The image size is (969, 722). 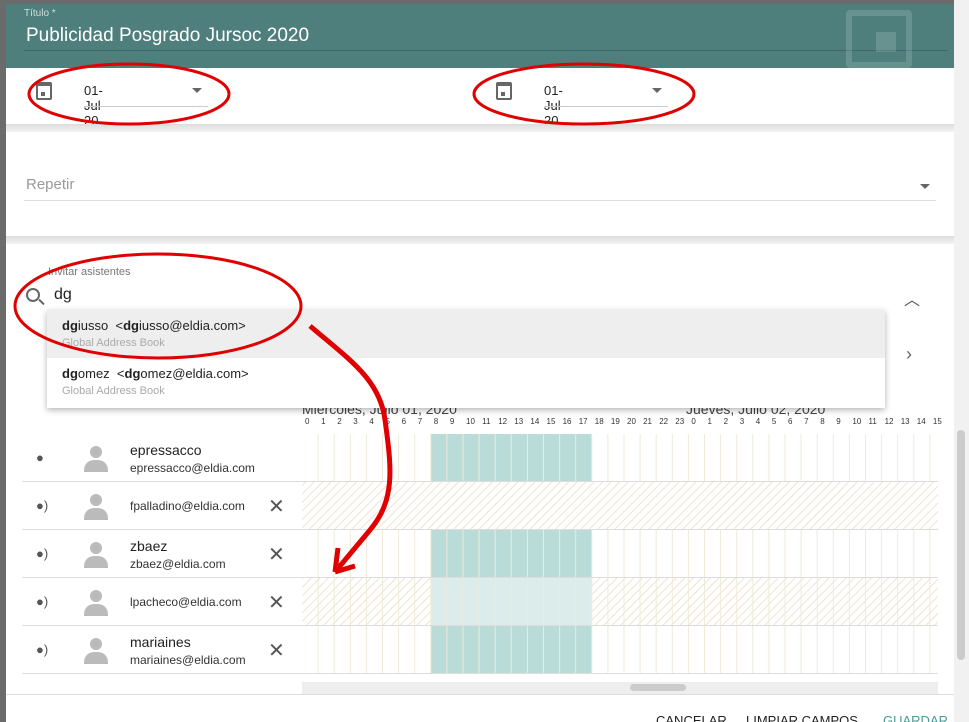 I want to click on hour-label: 20, so click(x=631, y=421).